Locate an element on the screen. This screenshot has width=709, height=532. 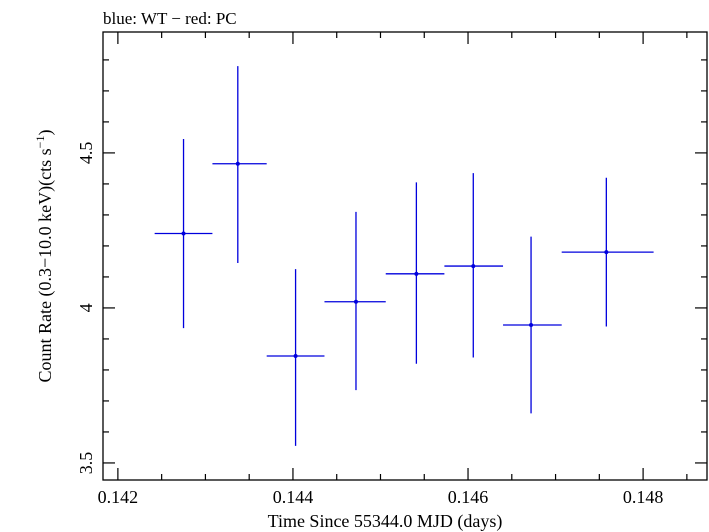
x-tick-label: 0.144 is located at coordinates (293, 497).